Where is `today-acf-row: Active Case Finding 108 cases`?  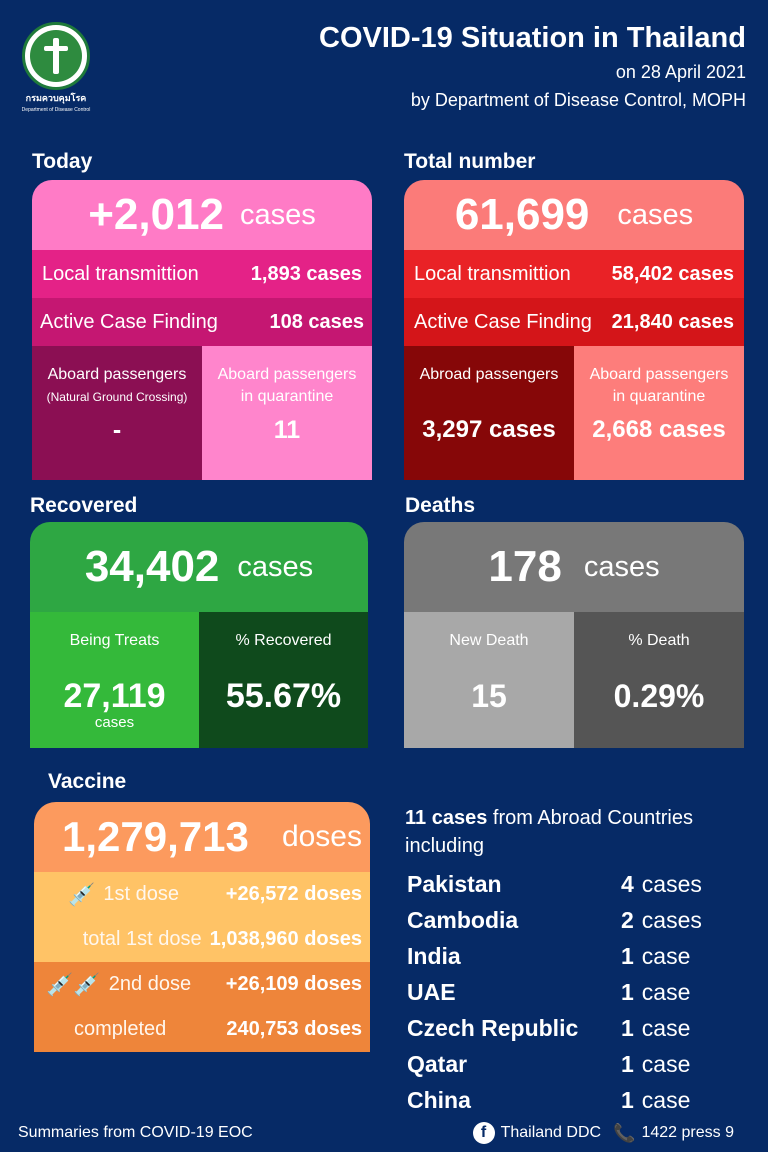
today-acf-row: Active Case Finding 108 cases is located at coordinates (202, 322).